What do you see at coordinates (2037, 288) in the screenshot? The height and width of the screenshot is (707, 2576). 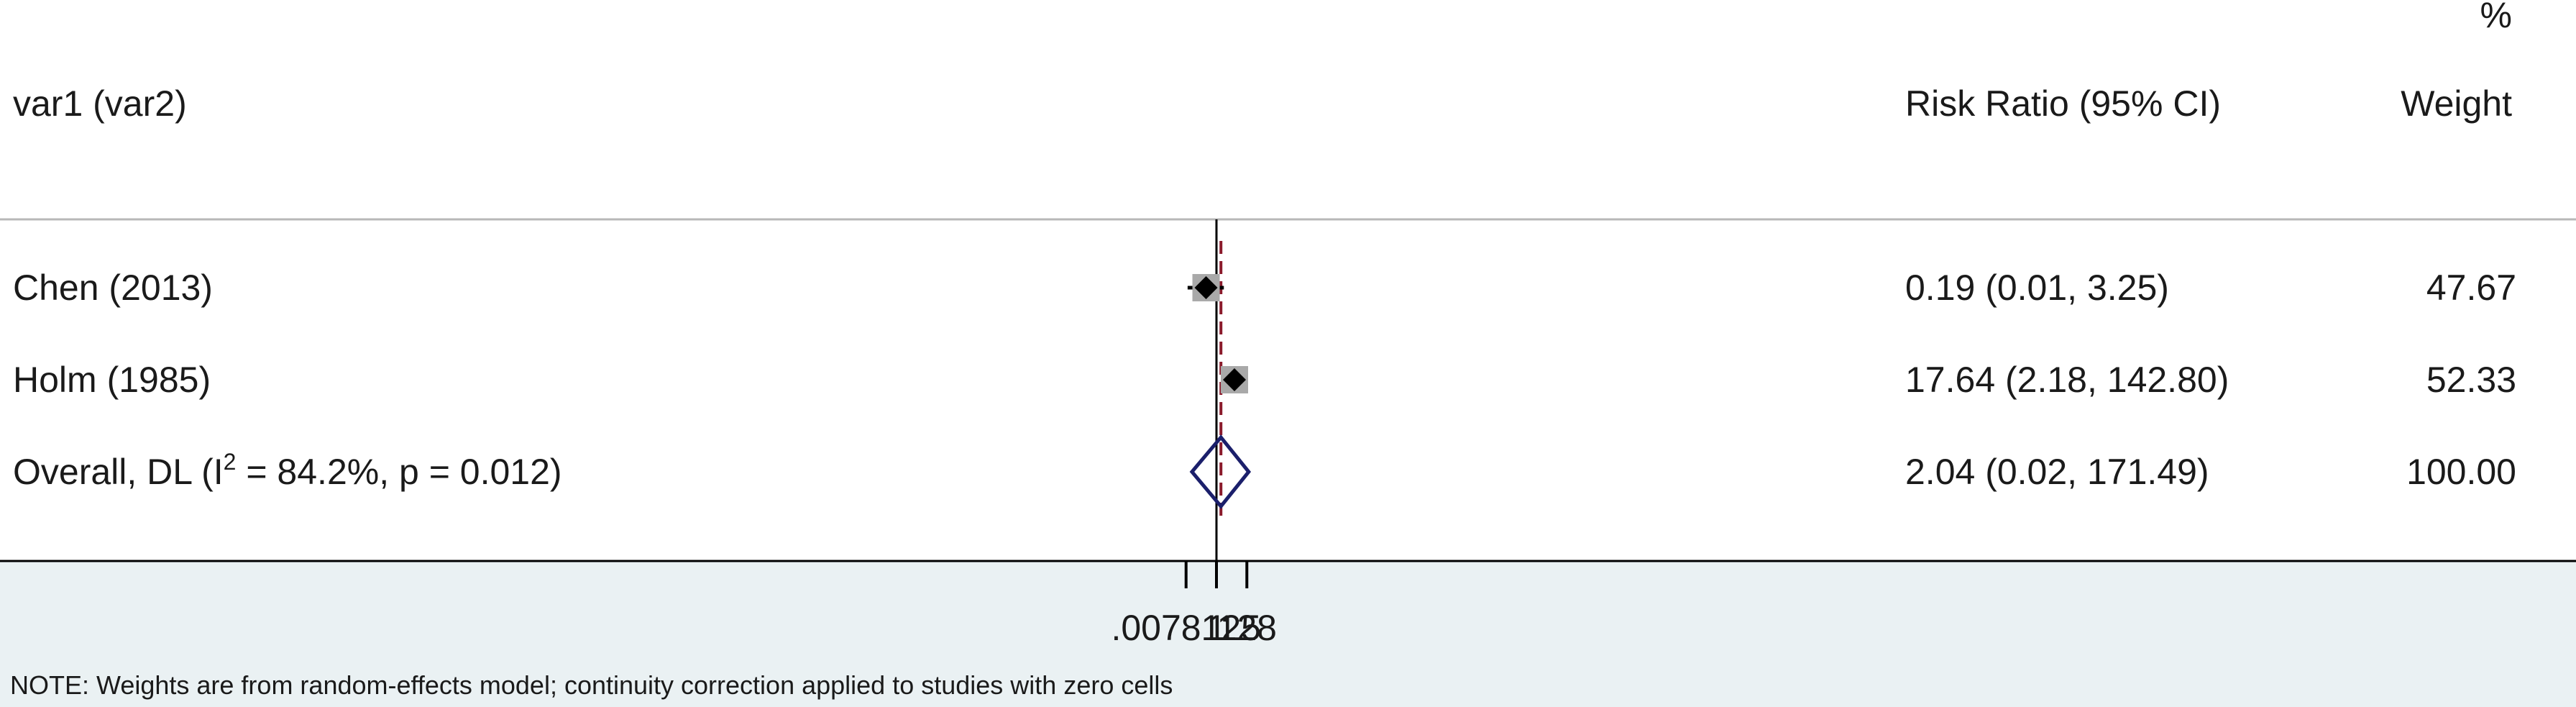 I see `study-ci-text: 0.19 (0.01, 3.25)` at bounding box center [2037, 288].